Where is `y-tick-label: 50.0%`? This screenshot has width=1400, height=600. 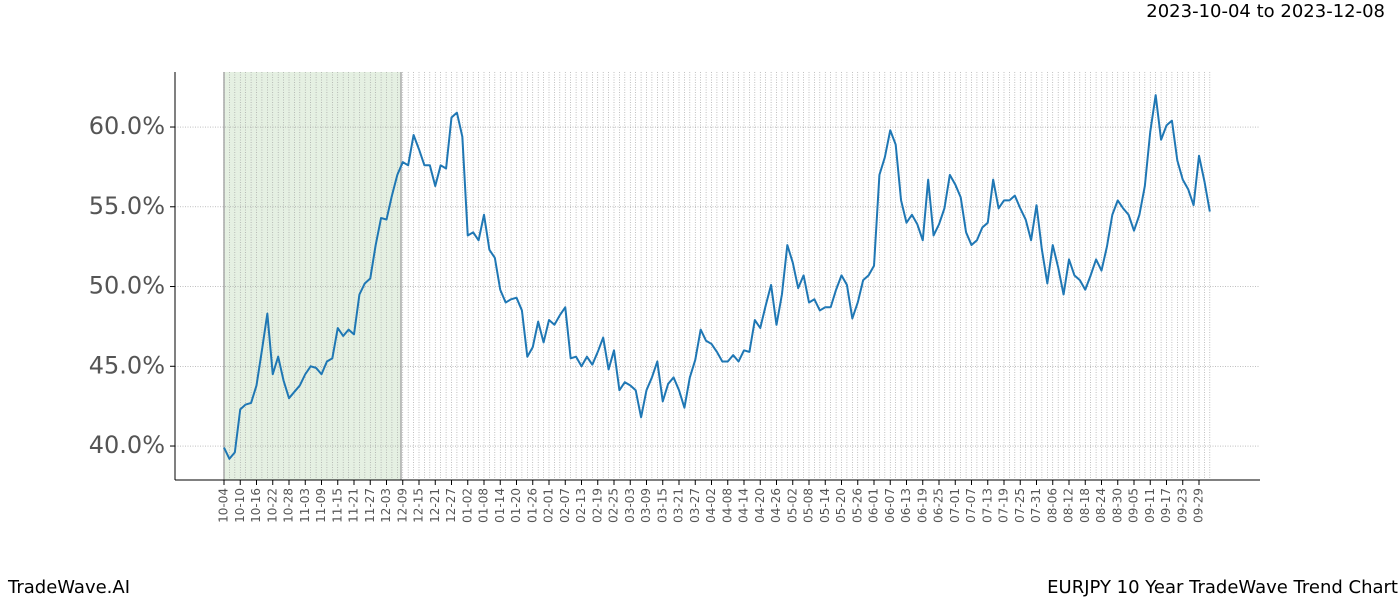
y-tick-label: 50.0% is located at coordinates (127, 286).